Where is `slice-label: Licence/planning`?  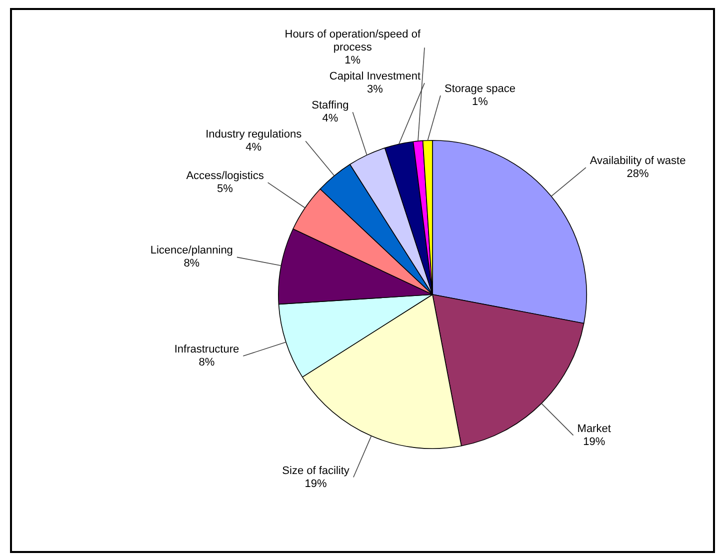
slice-label: Licence/planning is located at coordinates (191, 250).